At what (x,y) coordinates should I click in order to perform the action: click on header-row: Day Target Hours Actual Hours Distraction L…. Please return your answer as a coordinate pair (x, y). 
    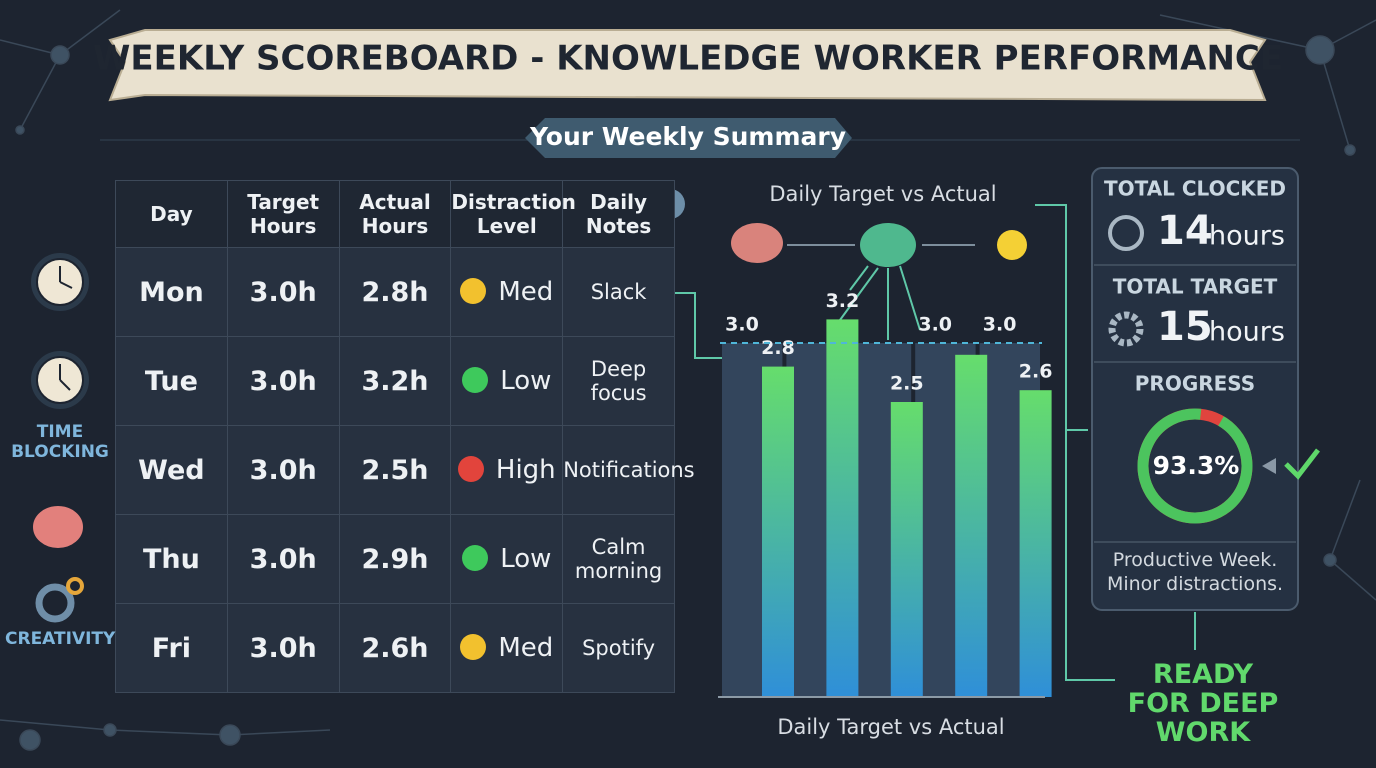
    Looking at the image, I should click on (395, 214).